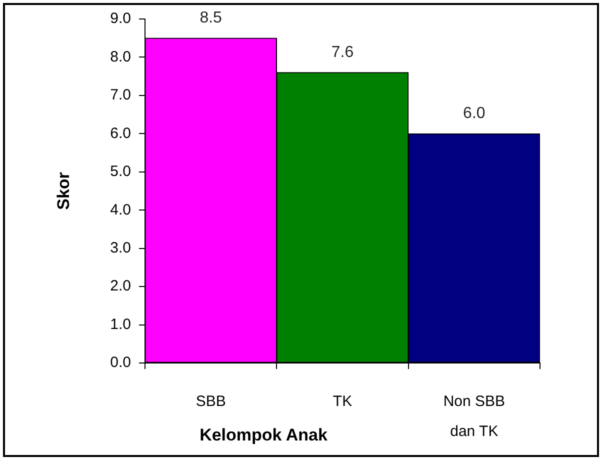  What do you see at coordinates (264, 435) in the screenshot?
I see `x-axis-title: Kelompok Anak` at bounding box center [264, 435].